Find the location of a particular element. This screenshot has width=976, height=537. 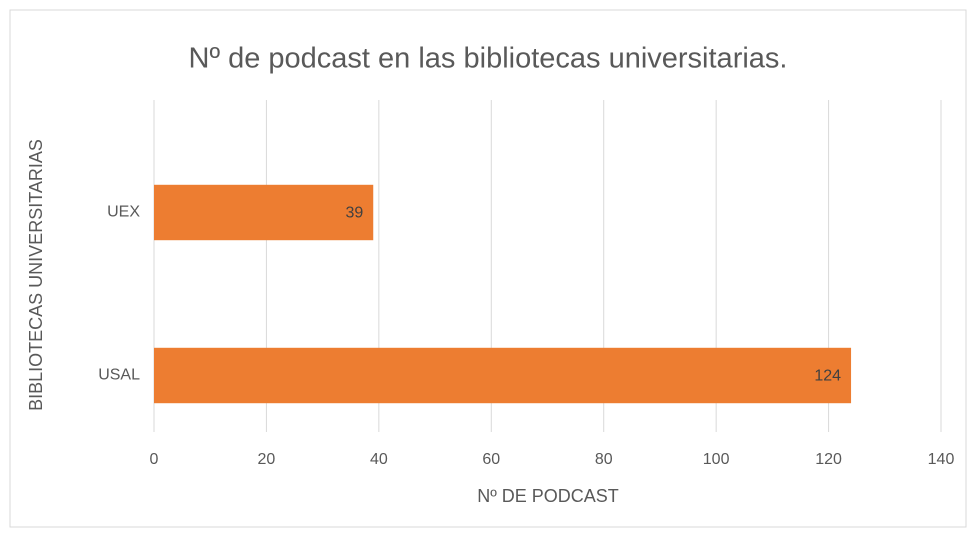

x-tick-label: 140 is located at coordinates (941, 459).